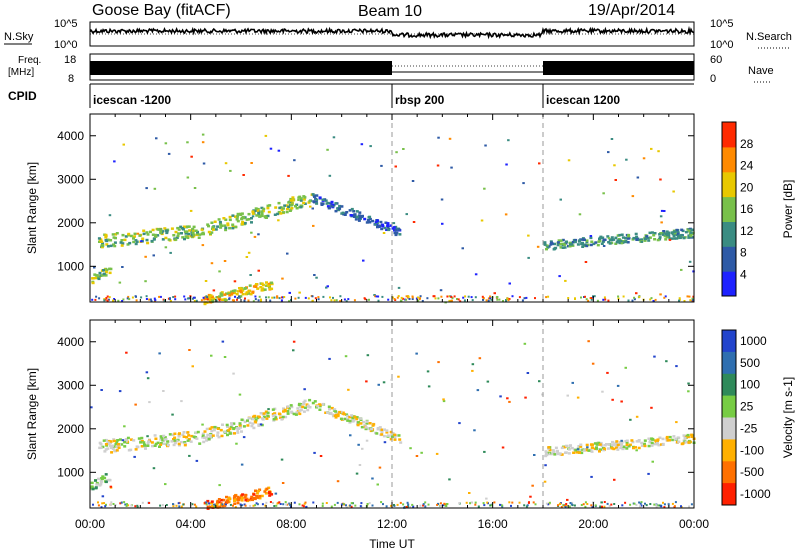 The height and width of the screenshot is (554, 800). What do you see at coordinates (66, 24) in the screenshot?
I see `nsky-tick-top: 10^5` at bounding box center [66, 24].